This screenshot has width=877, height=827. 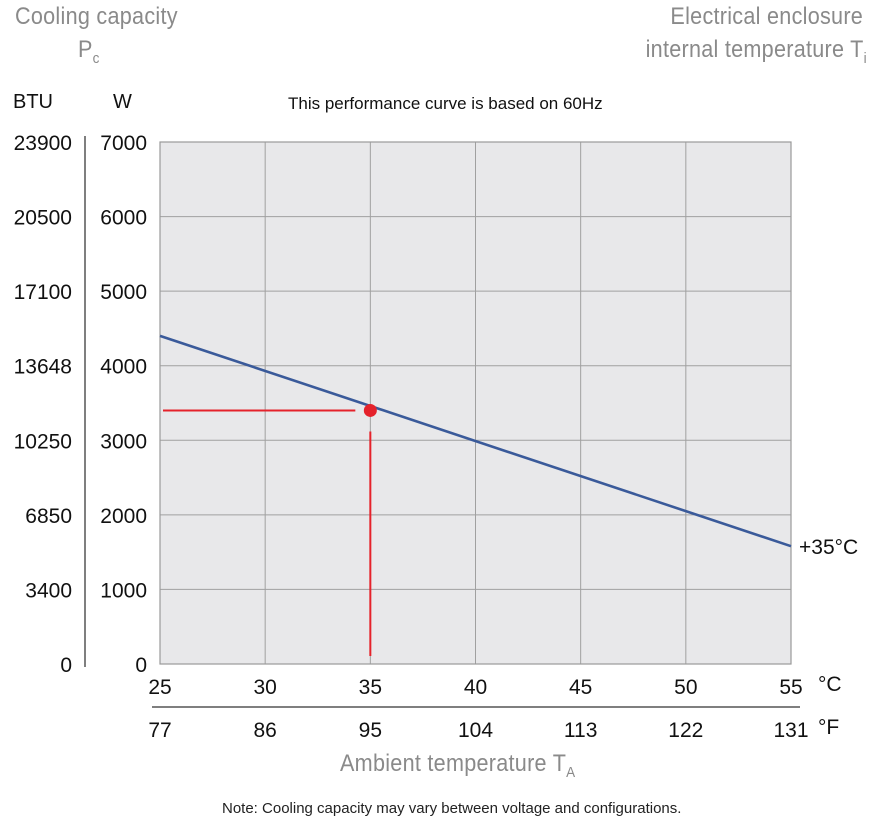 I want to click on y-tick-label-btu: 6850, so click(x=48, y=516).